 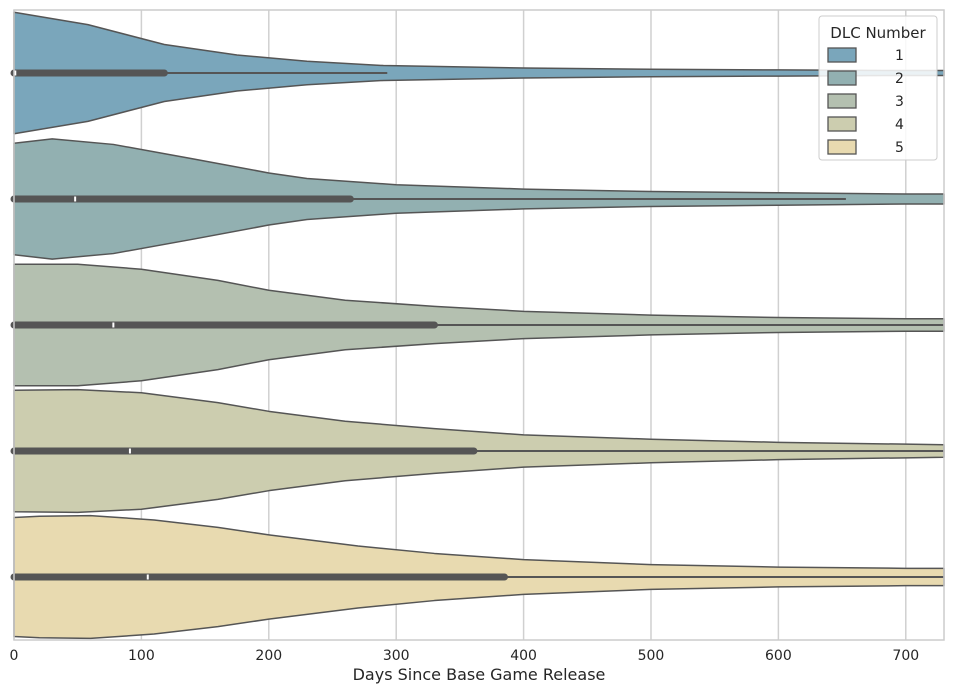 I want to click on legend-label: 3, so click(x=899, y=102).